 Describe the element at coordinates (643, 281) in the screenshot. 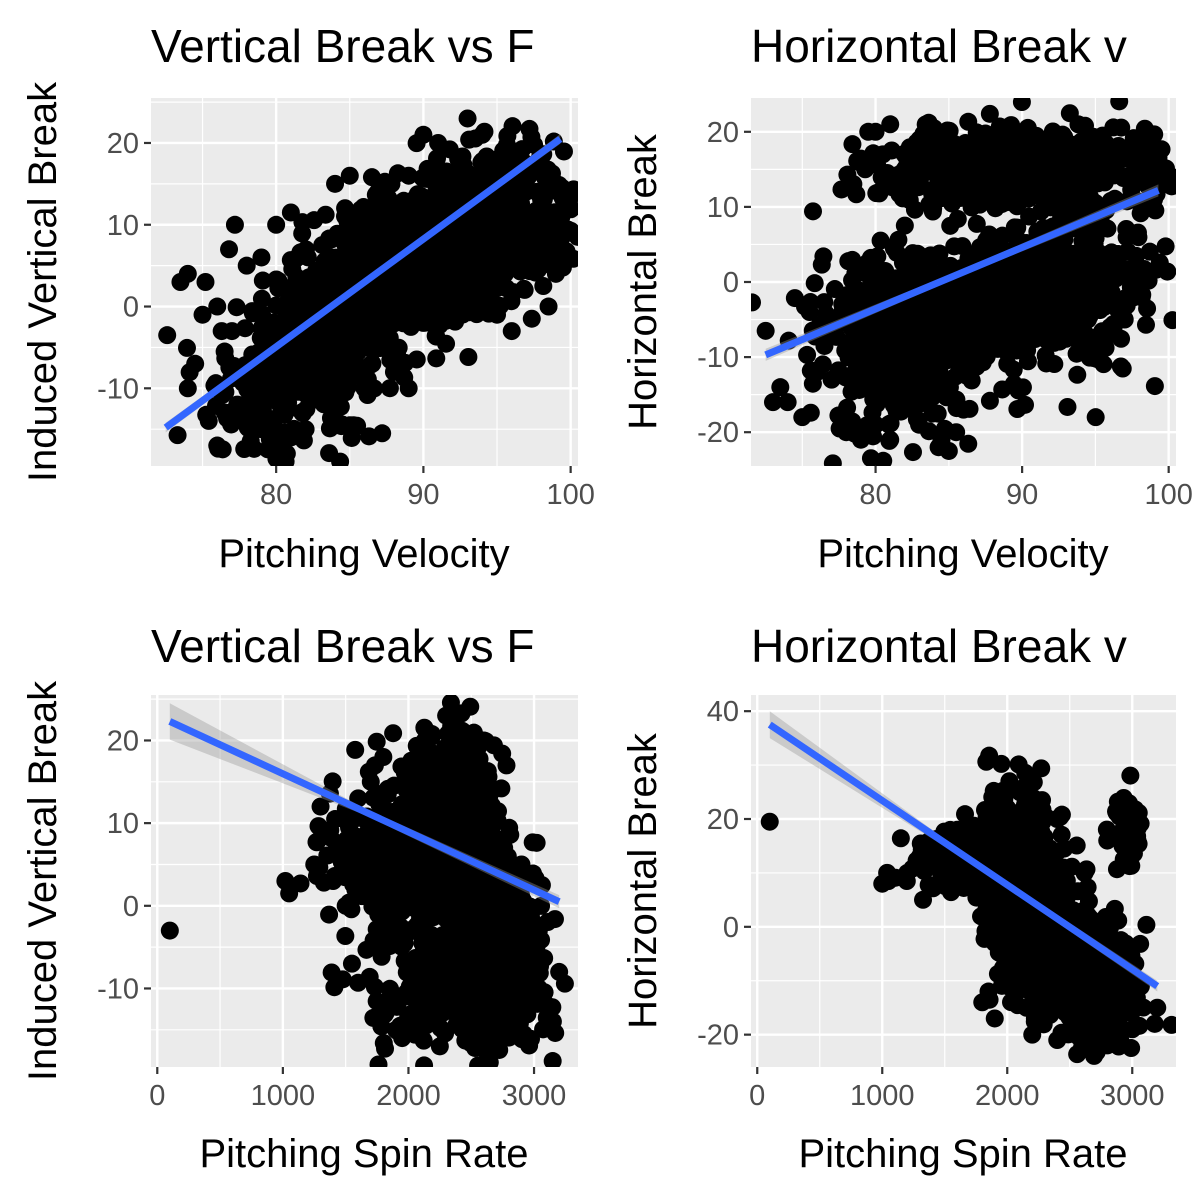

I see `y-axis-label: Horizontal Break` at that location.